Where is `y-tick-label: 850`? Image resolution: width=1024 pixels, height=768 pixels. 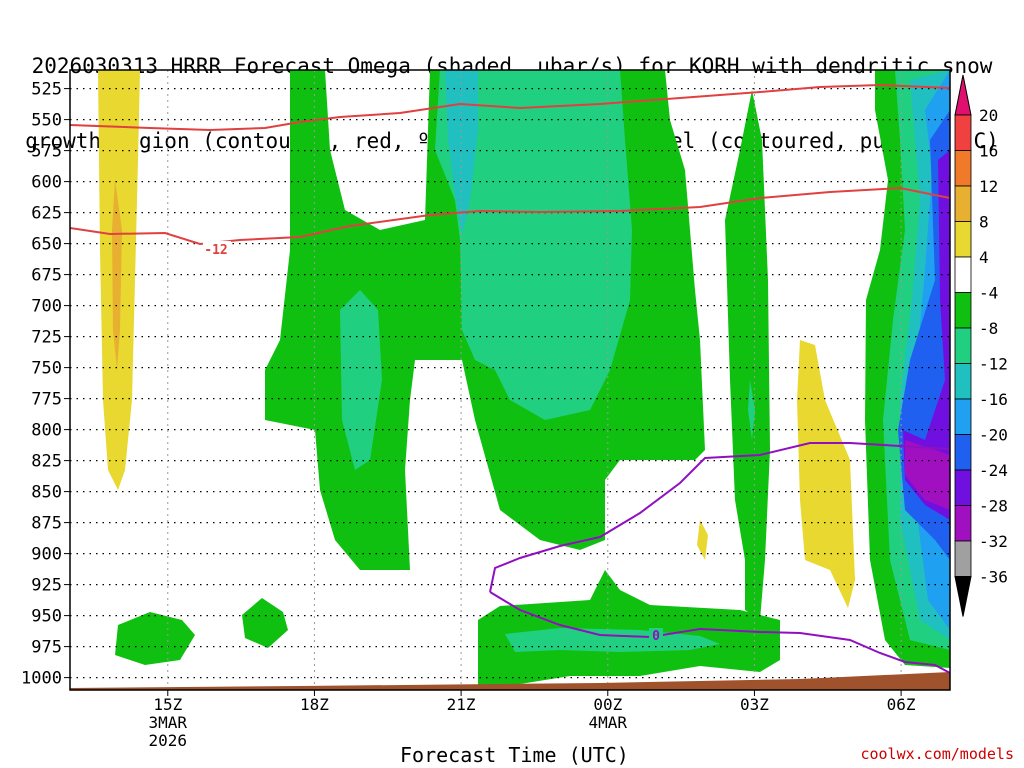
y-tick-label: 850 is located at coordinates (46, 493).